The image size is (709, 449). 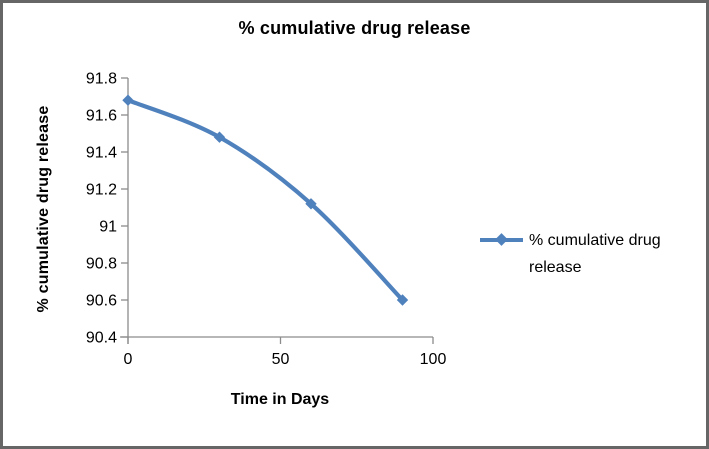 What do you see at coordinates (281, 359) in the screenshot?
I see `x-tick-label: 50` at bounding box center [281, 359].